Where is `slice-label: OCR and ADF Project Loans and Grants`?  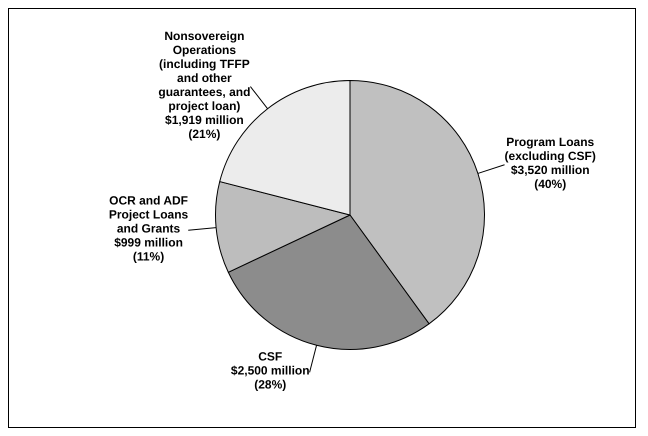 slice-label: OCR and ADF Project Loans and Grants is located at coordinates (148, 215).